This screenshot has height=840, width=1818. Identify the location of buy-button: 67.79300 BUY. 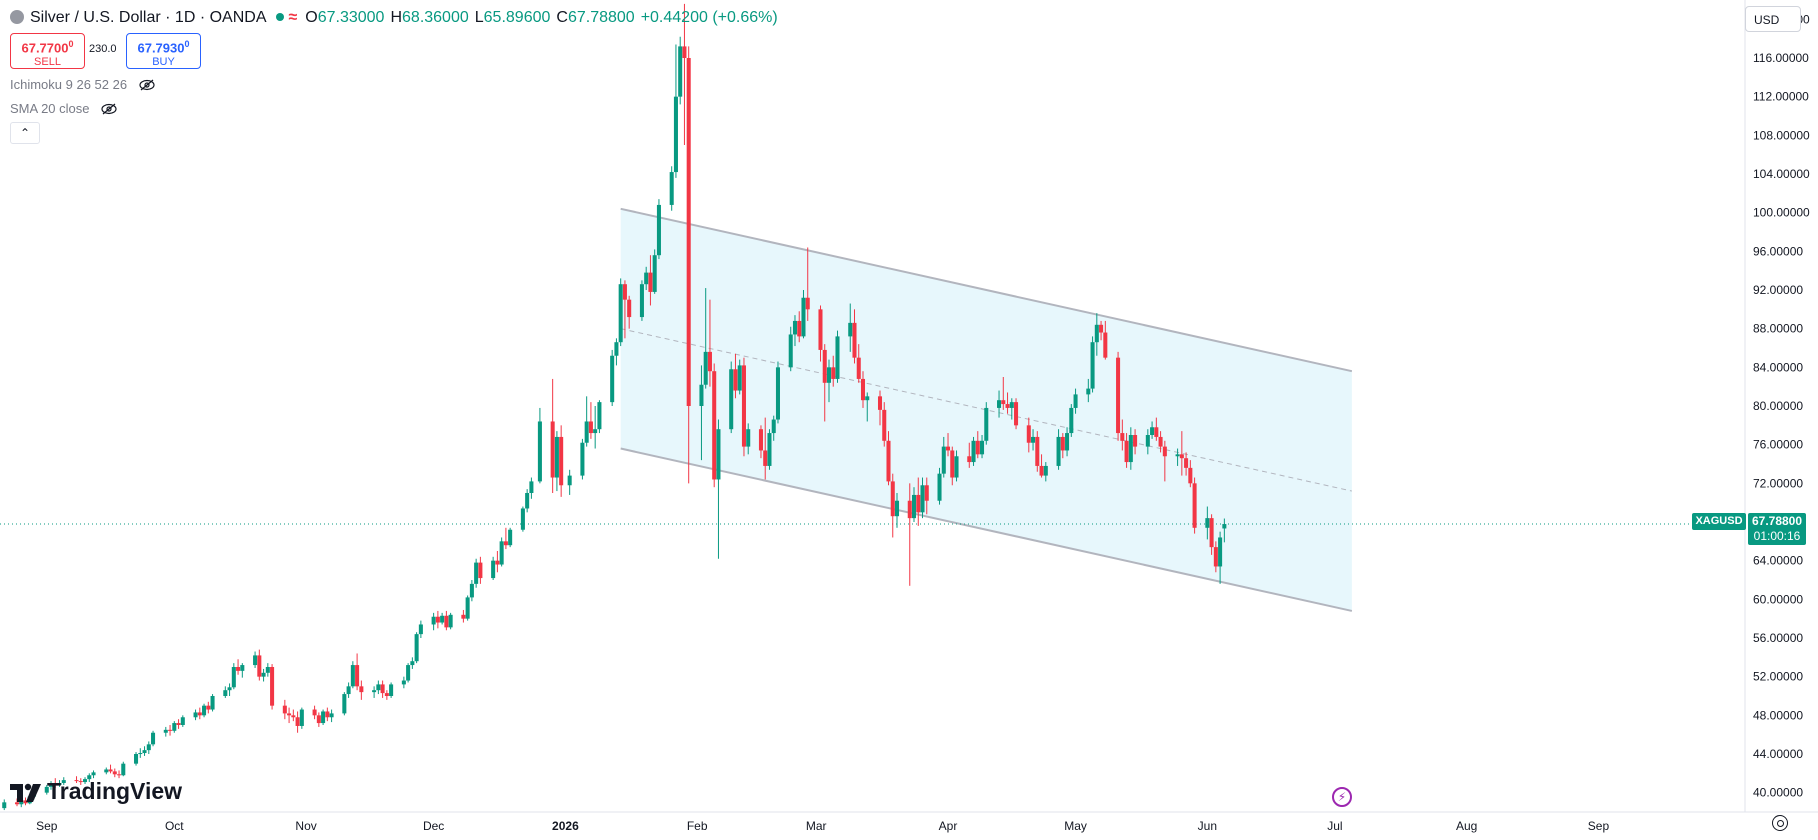
(163, 51).